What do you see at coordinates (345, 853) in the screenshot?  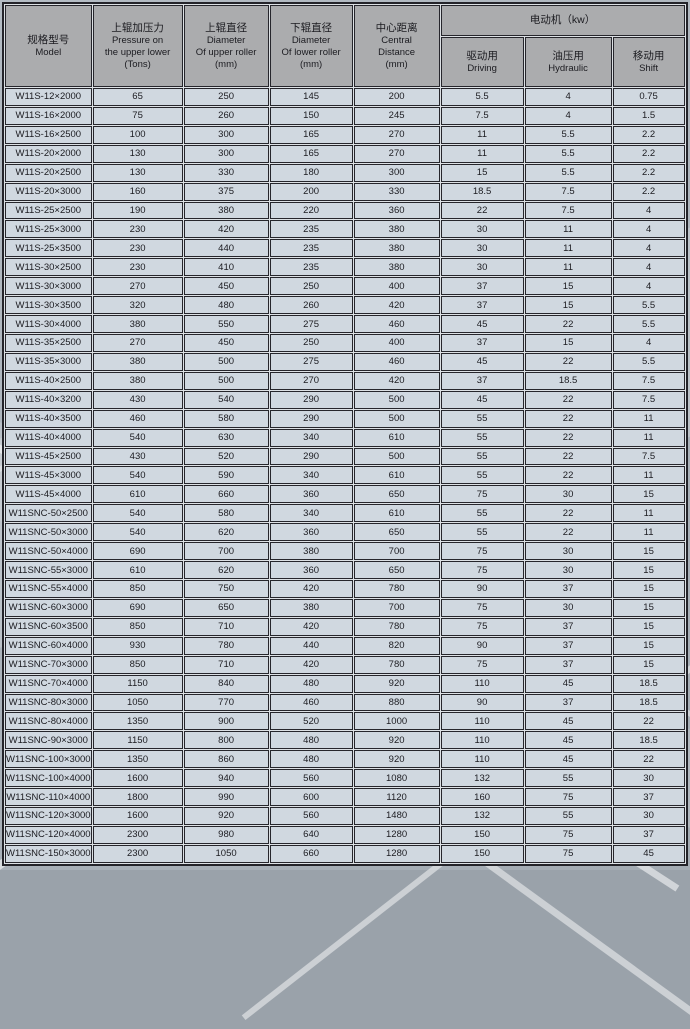 I see `table-row: W11SNC-150×3000 2300 1050 660 1280 150 75 45` at bounding box center [345, 853].